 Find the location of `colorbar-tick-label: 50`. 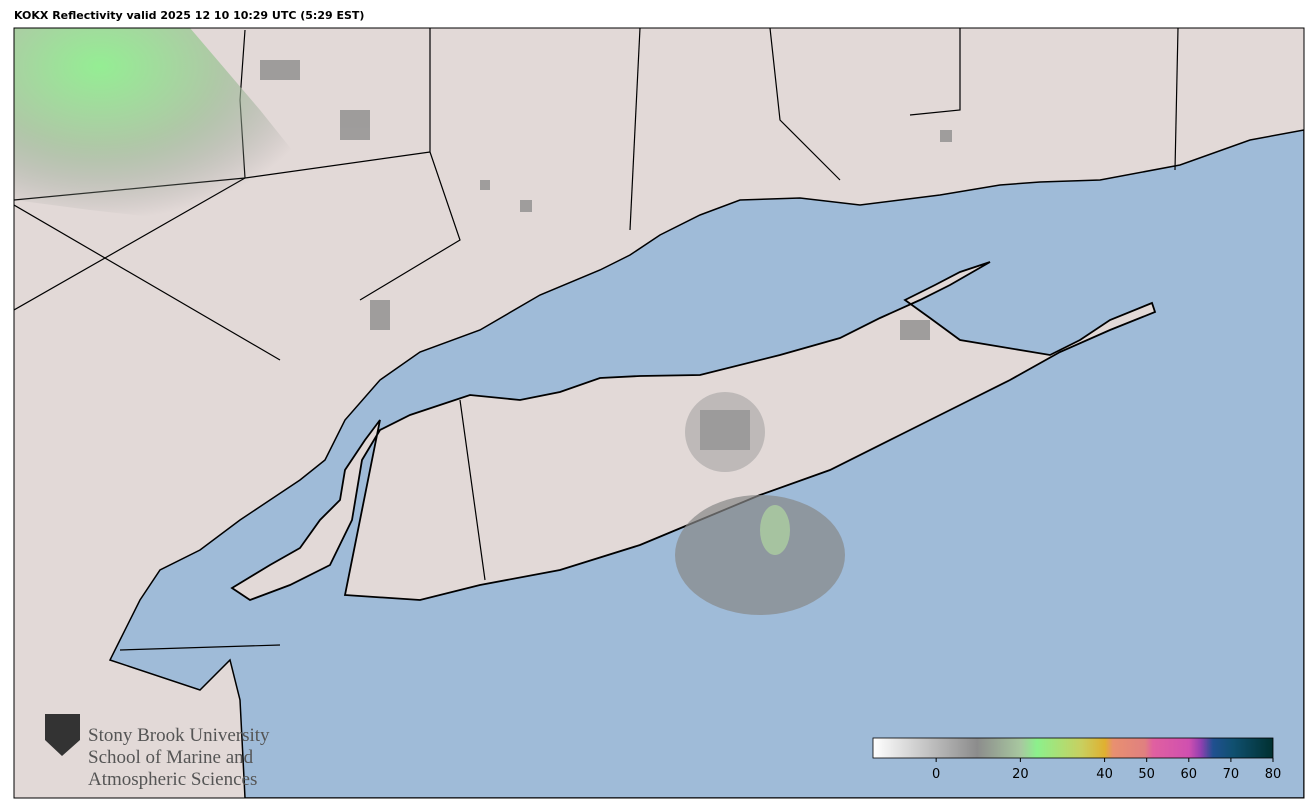

colorbar-tick-label: 50 is located at coordinates (1146, 774).